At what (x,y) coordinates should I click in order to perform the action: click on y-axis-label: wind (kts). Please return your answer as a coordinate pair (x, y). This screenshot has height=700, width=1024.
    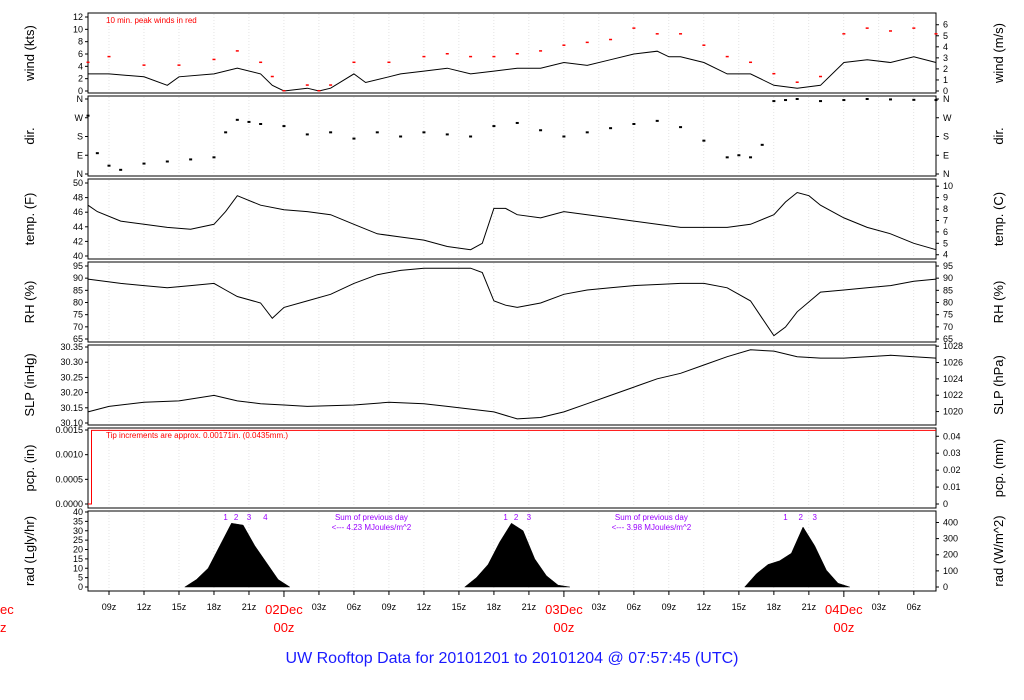
    Looking at the image, I should click on (29, 53).